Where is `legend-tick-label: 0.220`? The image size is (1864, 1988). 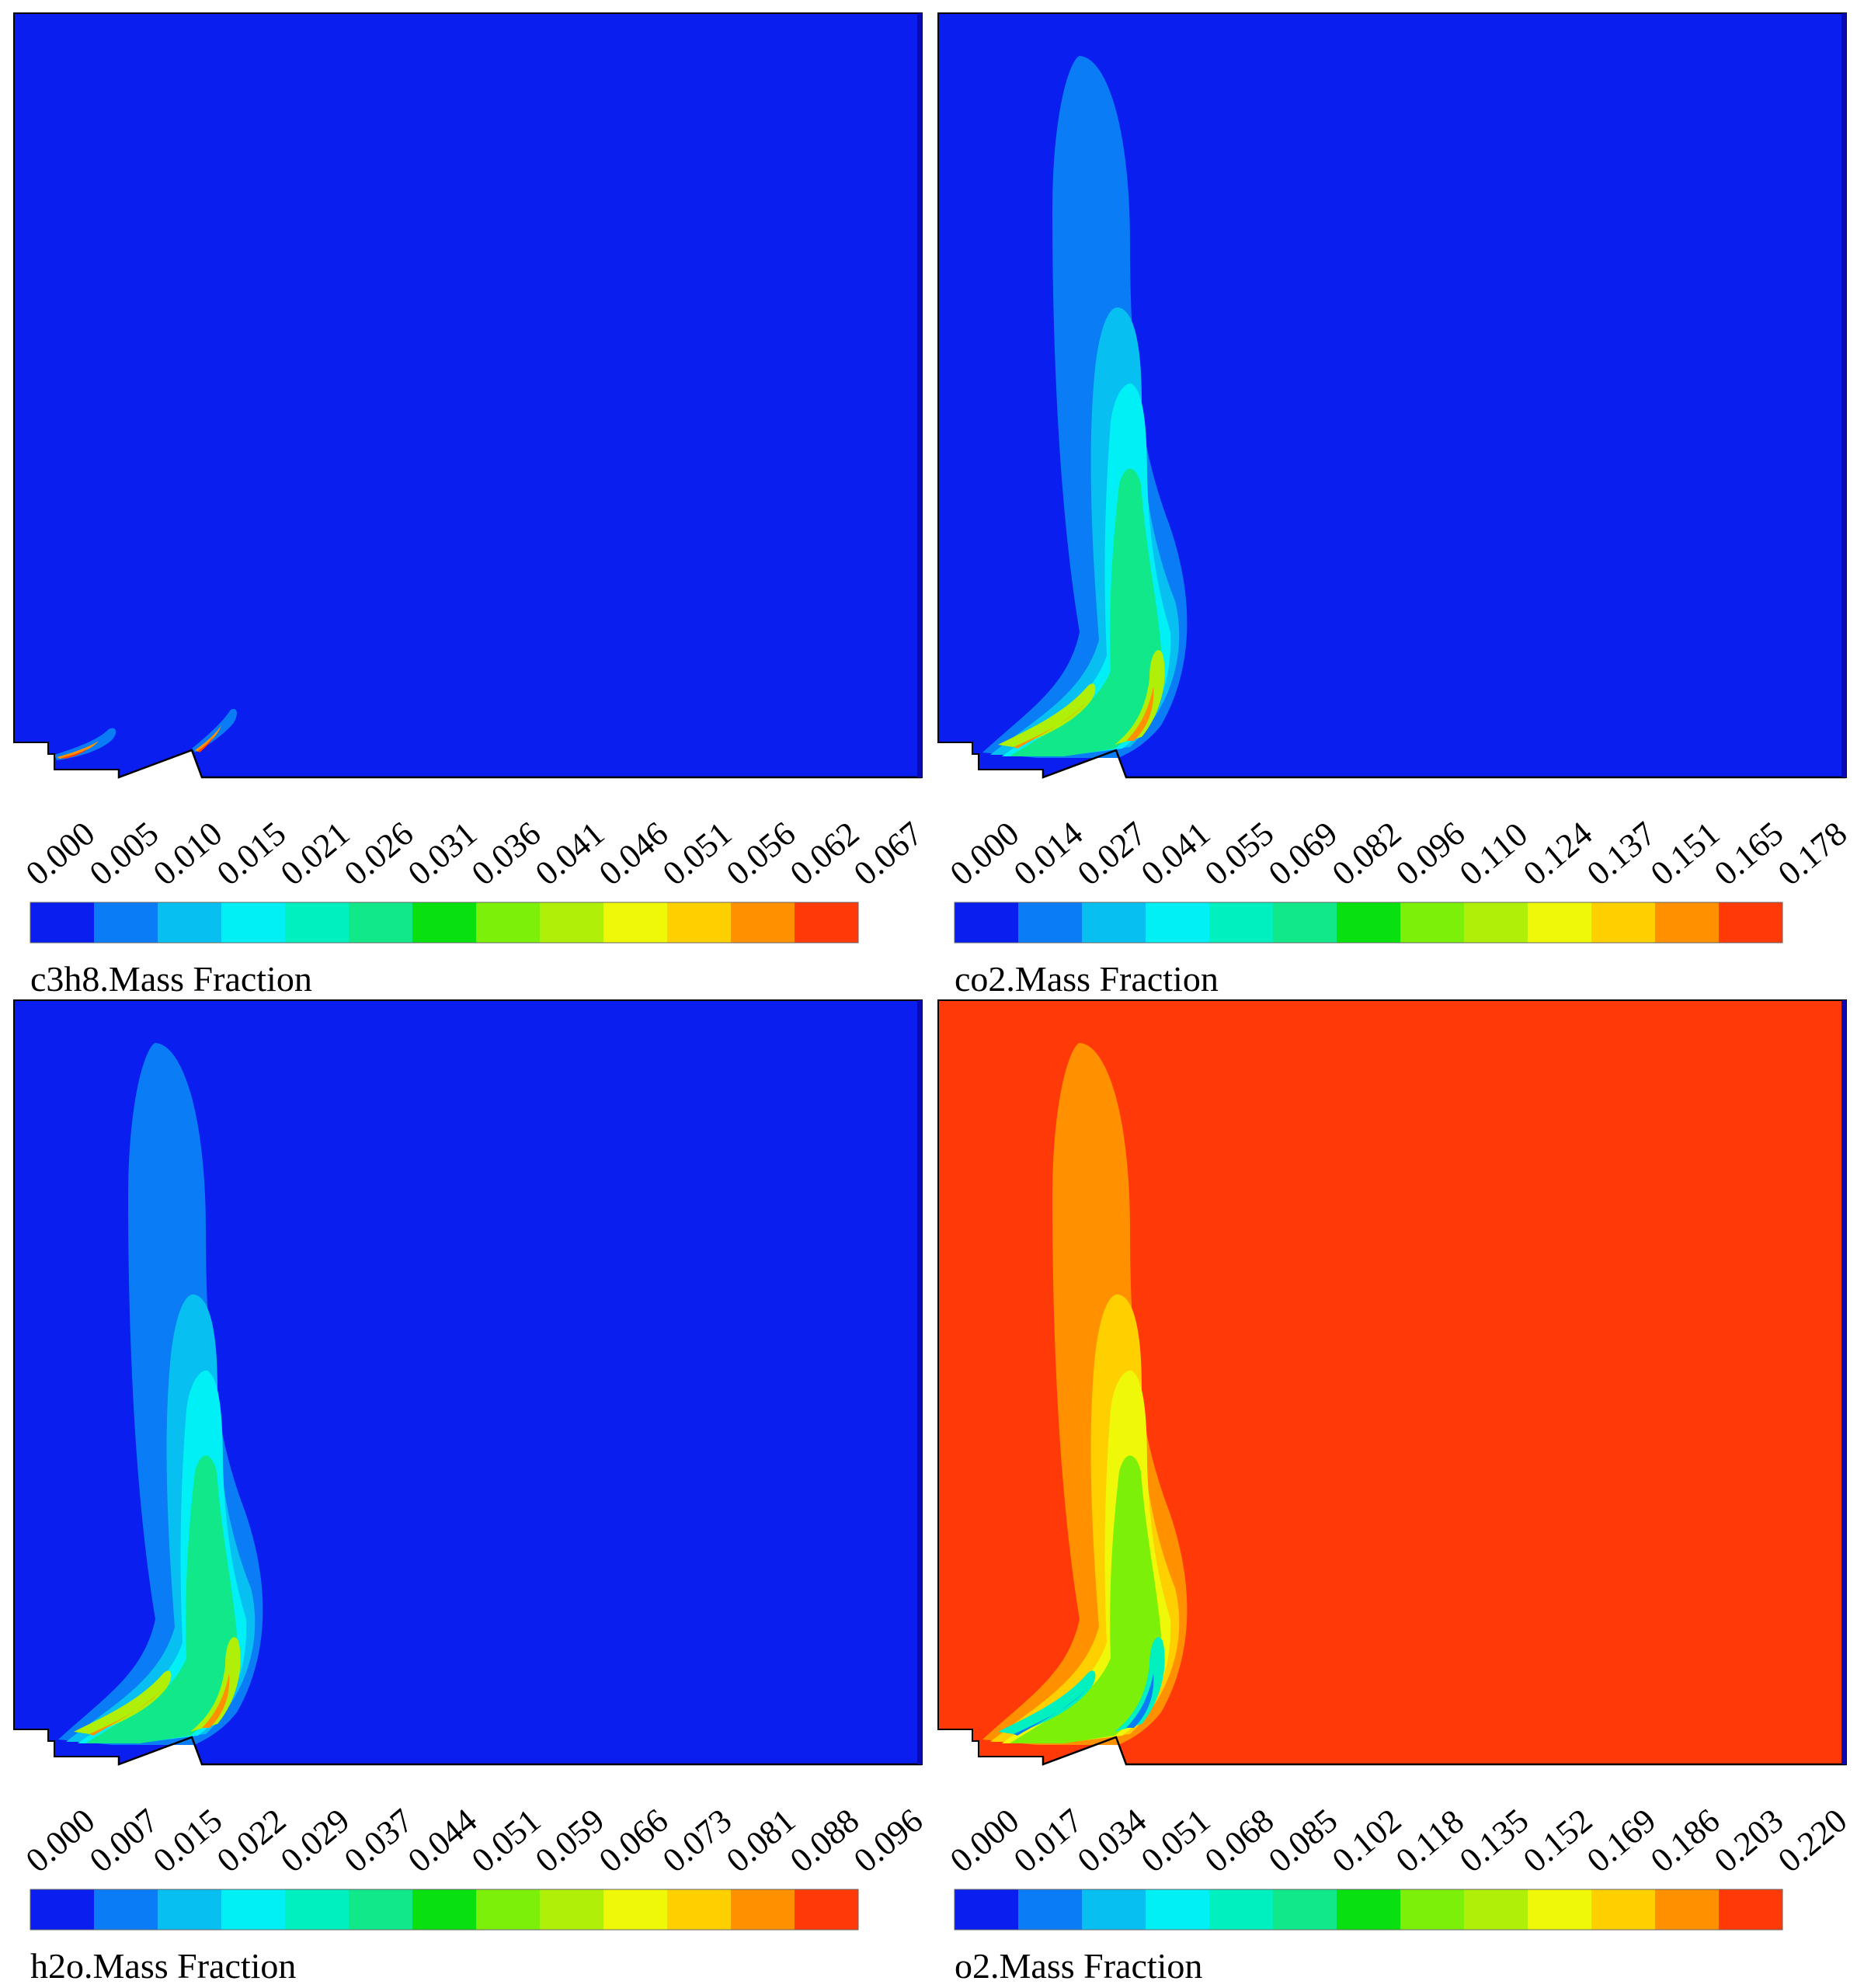
legend-tick-label: 0.220 is located at coordinates (1812, 1840).